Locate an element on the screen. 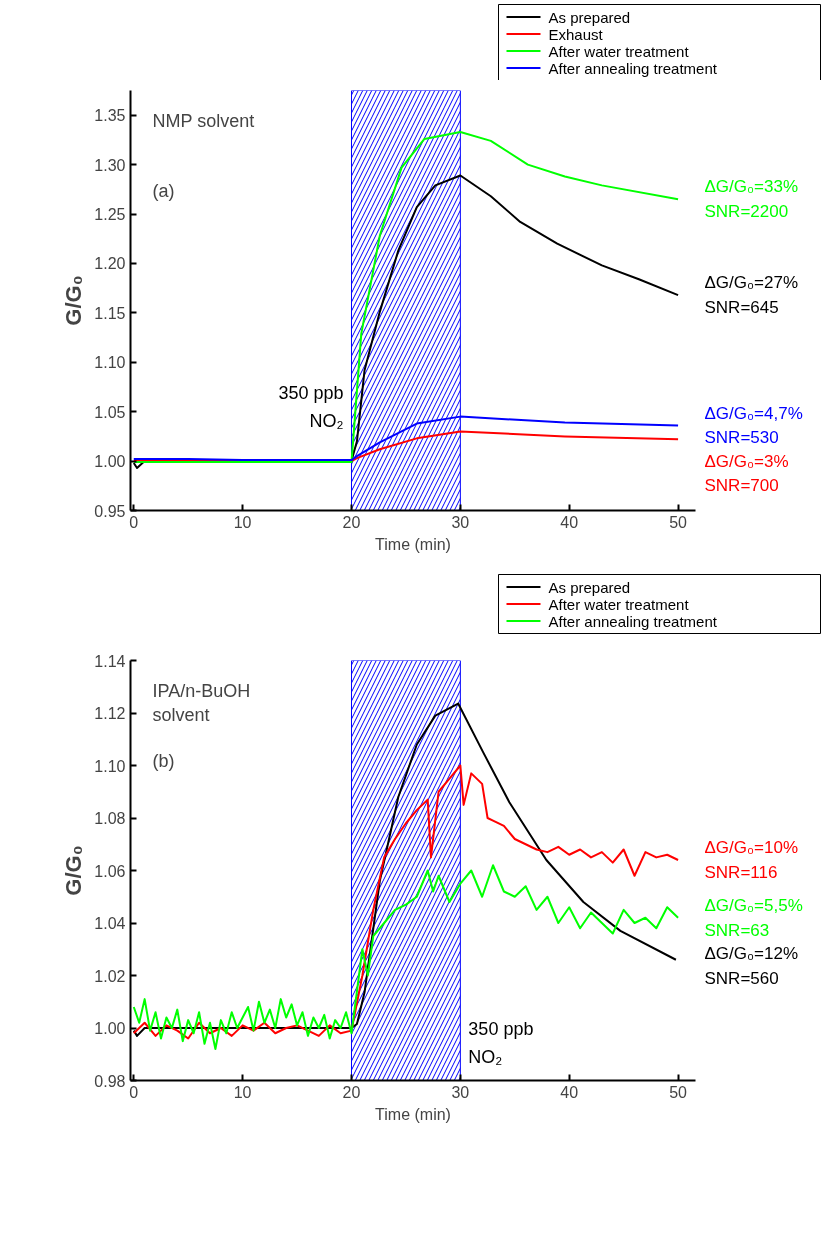 The width and height of the screenshot is (822, 1260). y-tick-label: 1.35 is located at coordinates (110, 116).